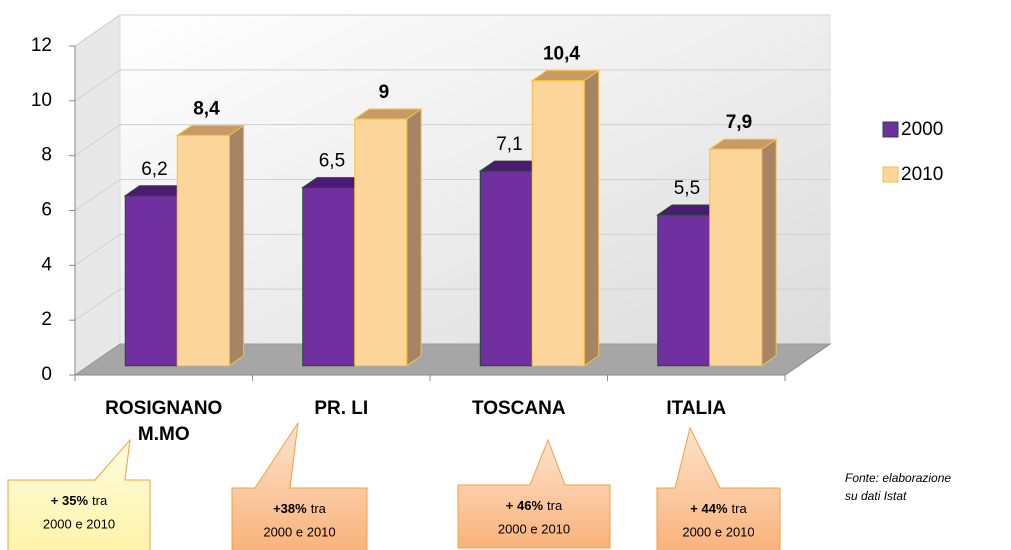 The width and height of the screenshot is (1011, 550). Describe the element at coordinates (46, 319) in the screenshot. I see `y-tick-label: 2` at that location.